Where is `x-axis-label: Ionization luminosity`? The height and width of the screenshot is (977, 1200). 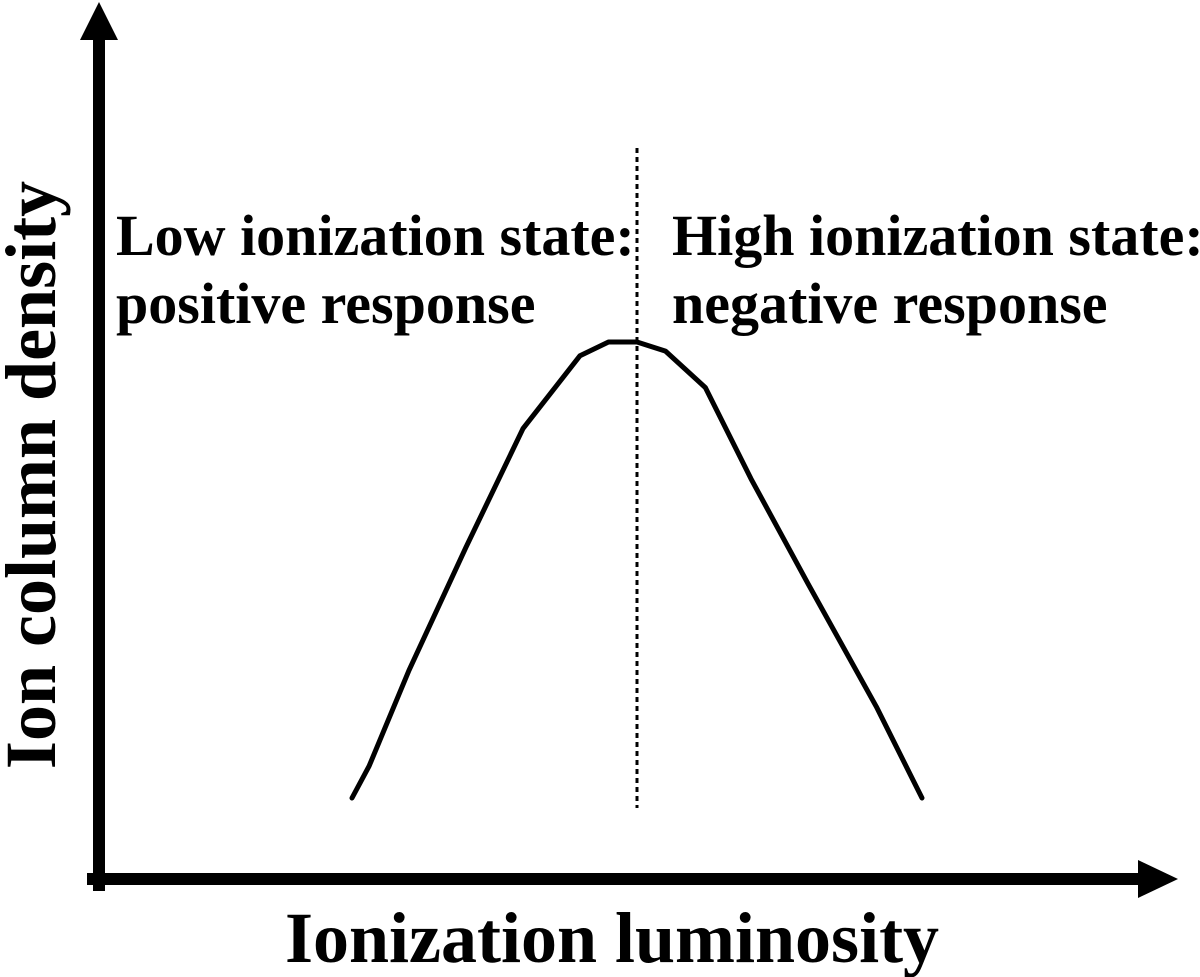 x-axis-label: Ionization luminosity is located at coordinates (612, 937).